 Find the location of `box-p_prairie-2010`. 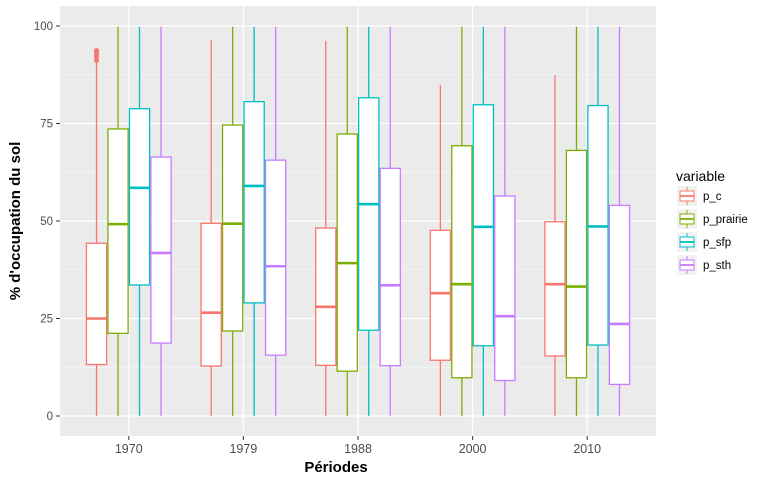

box-p_prairie-2010 is located at coordinates (576, 221).